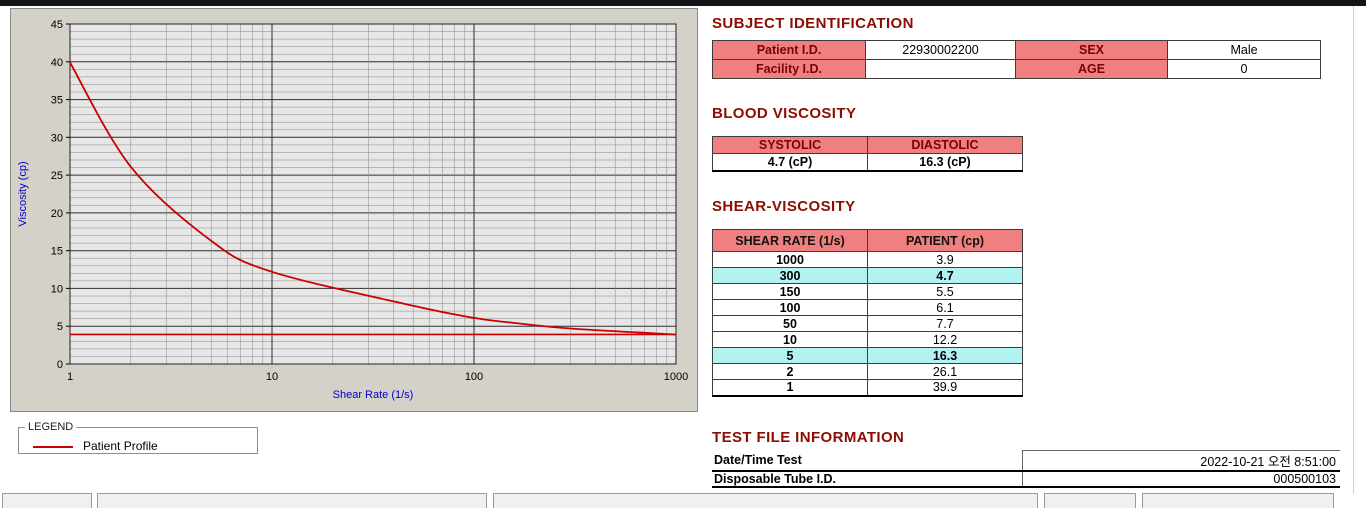 The image size is (1366, 508). What do you see at coordinates (784, 113) in the screenshot?
I see `blood-viscosity-title: BLOOD VISCOSITY` at bounding box center [784, 113].